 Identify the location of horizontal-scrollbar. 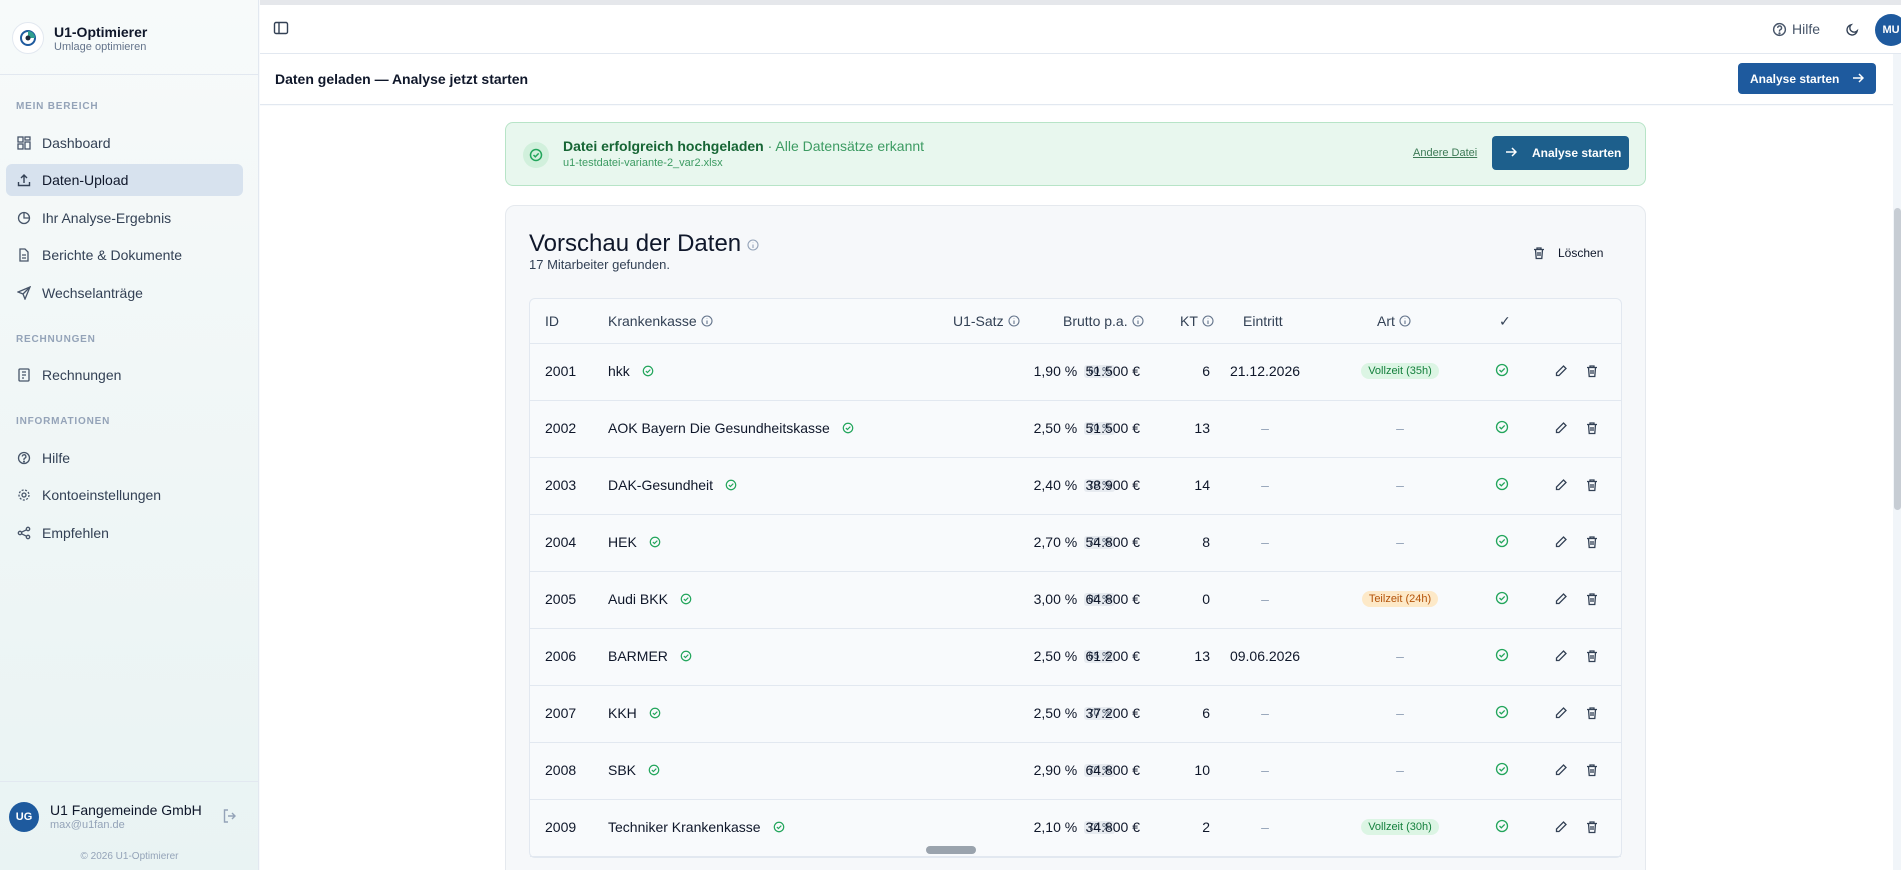
(951, 850).